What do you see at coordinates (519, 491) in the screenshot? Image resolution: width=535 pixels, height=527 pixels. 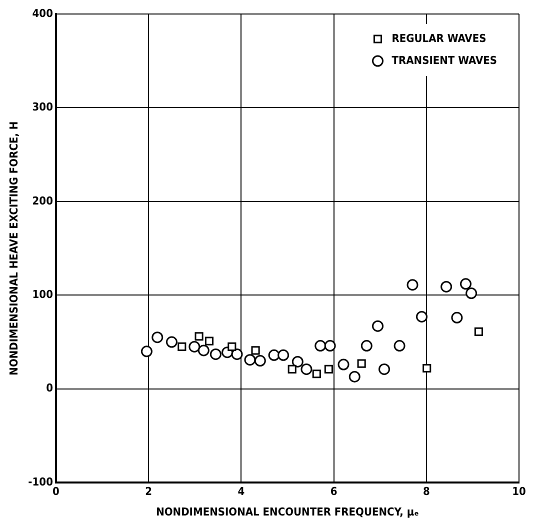 I see `x-tick-label: 10` at bounding box center [519, 491].